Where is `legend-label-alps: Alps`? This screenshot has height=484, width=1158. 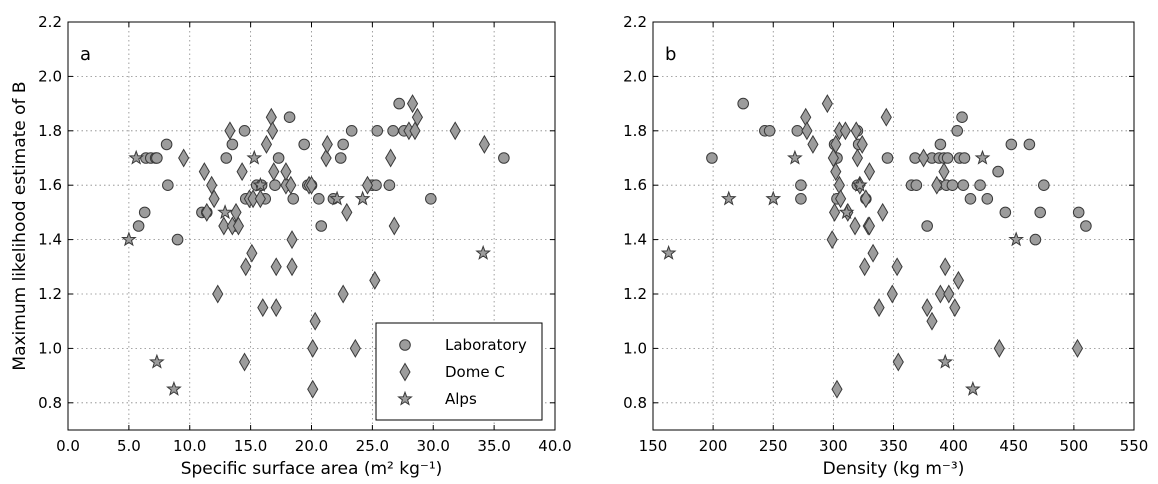 legend-label-alps: Alps is located at coordinates (461, 399).